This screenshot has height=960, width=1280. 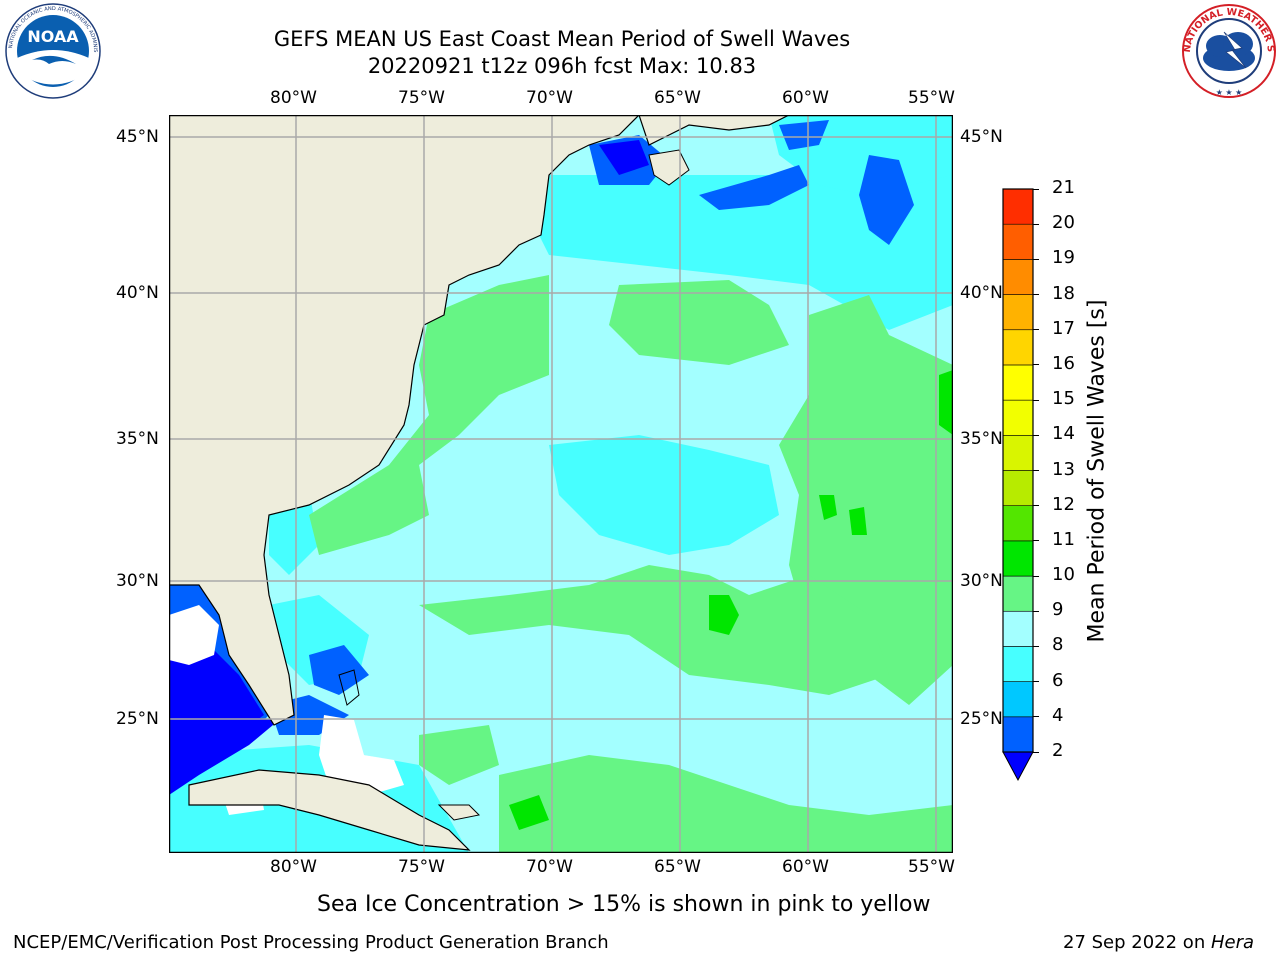 I want to click on field-green-north, so click(x=699, y=322).